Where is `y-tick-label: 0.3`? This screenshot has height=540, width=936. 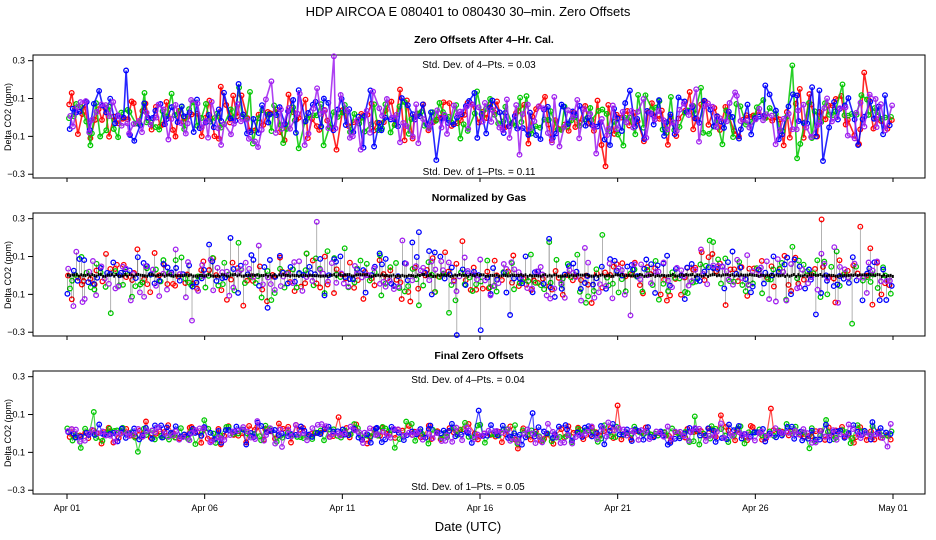
y-tick-label: 0.3 is located at coordinates (18, 219).